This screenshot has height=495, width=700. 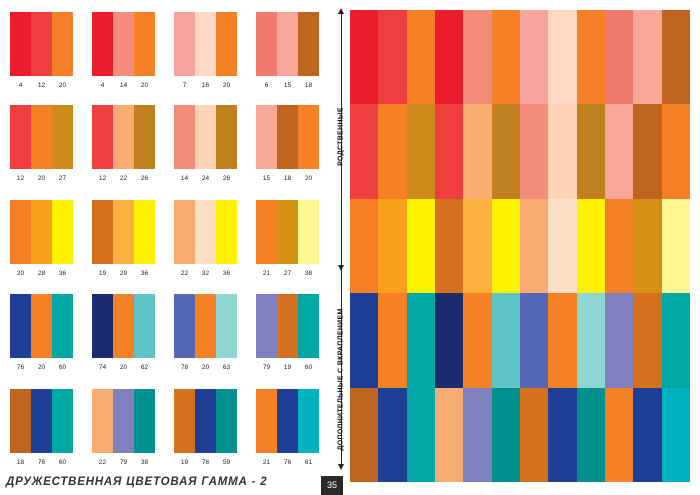 What do you see at coordinates (144, 367) in the screenshot?
I see `palette-number: 62` at bounding box center [144, 367].